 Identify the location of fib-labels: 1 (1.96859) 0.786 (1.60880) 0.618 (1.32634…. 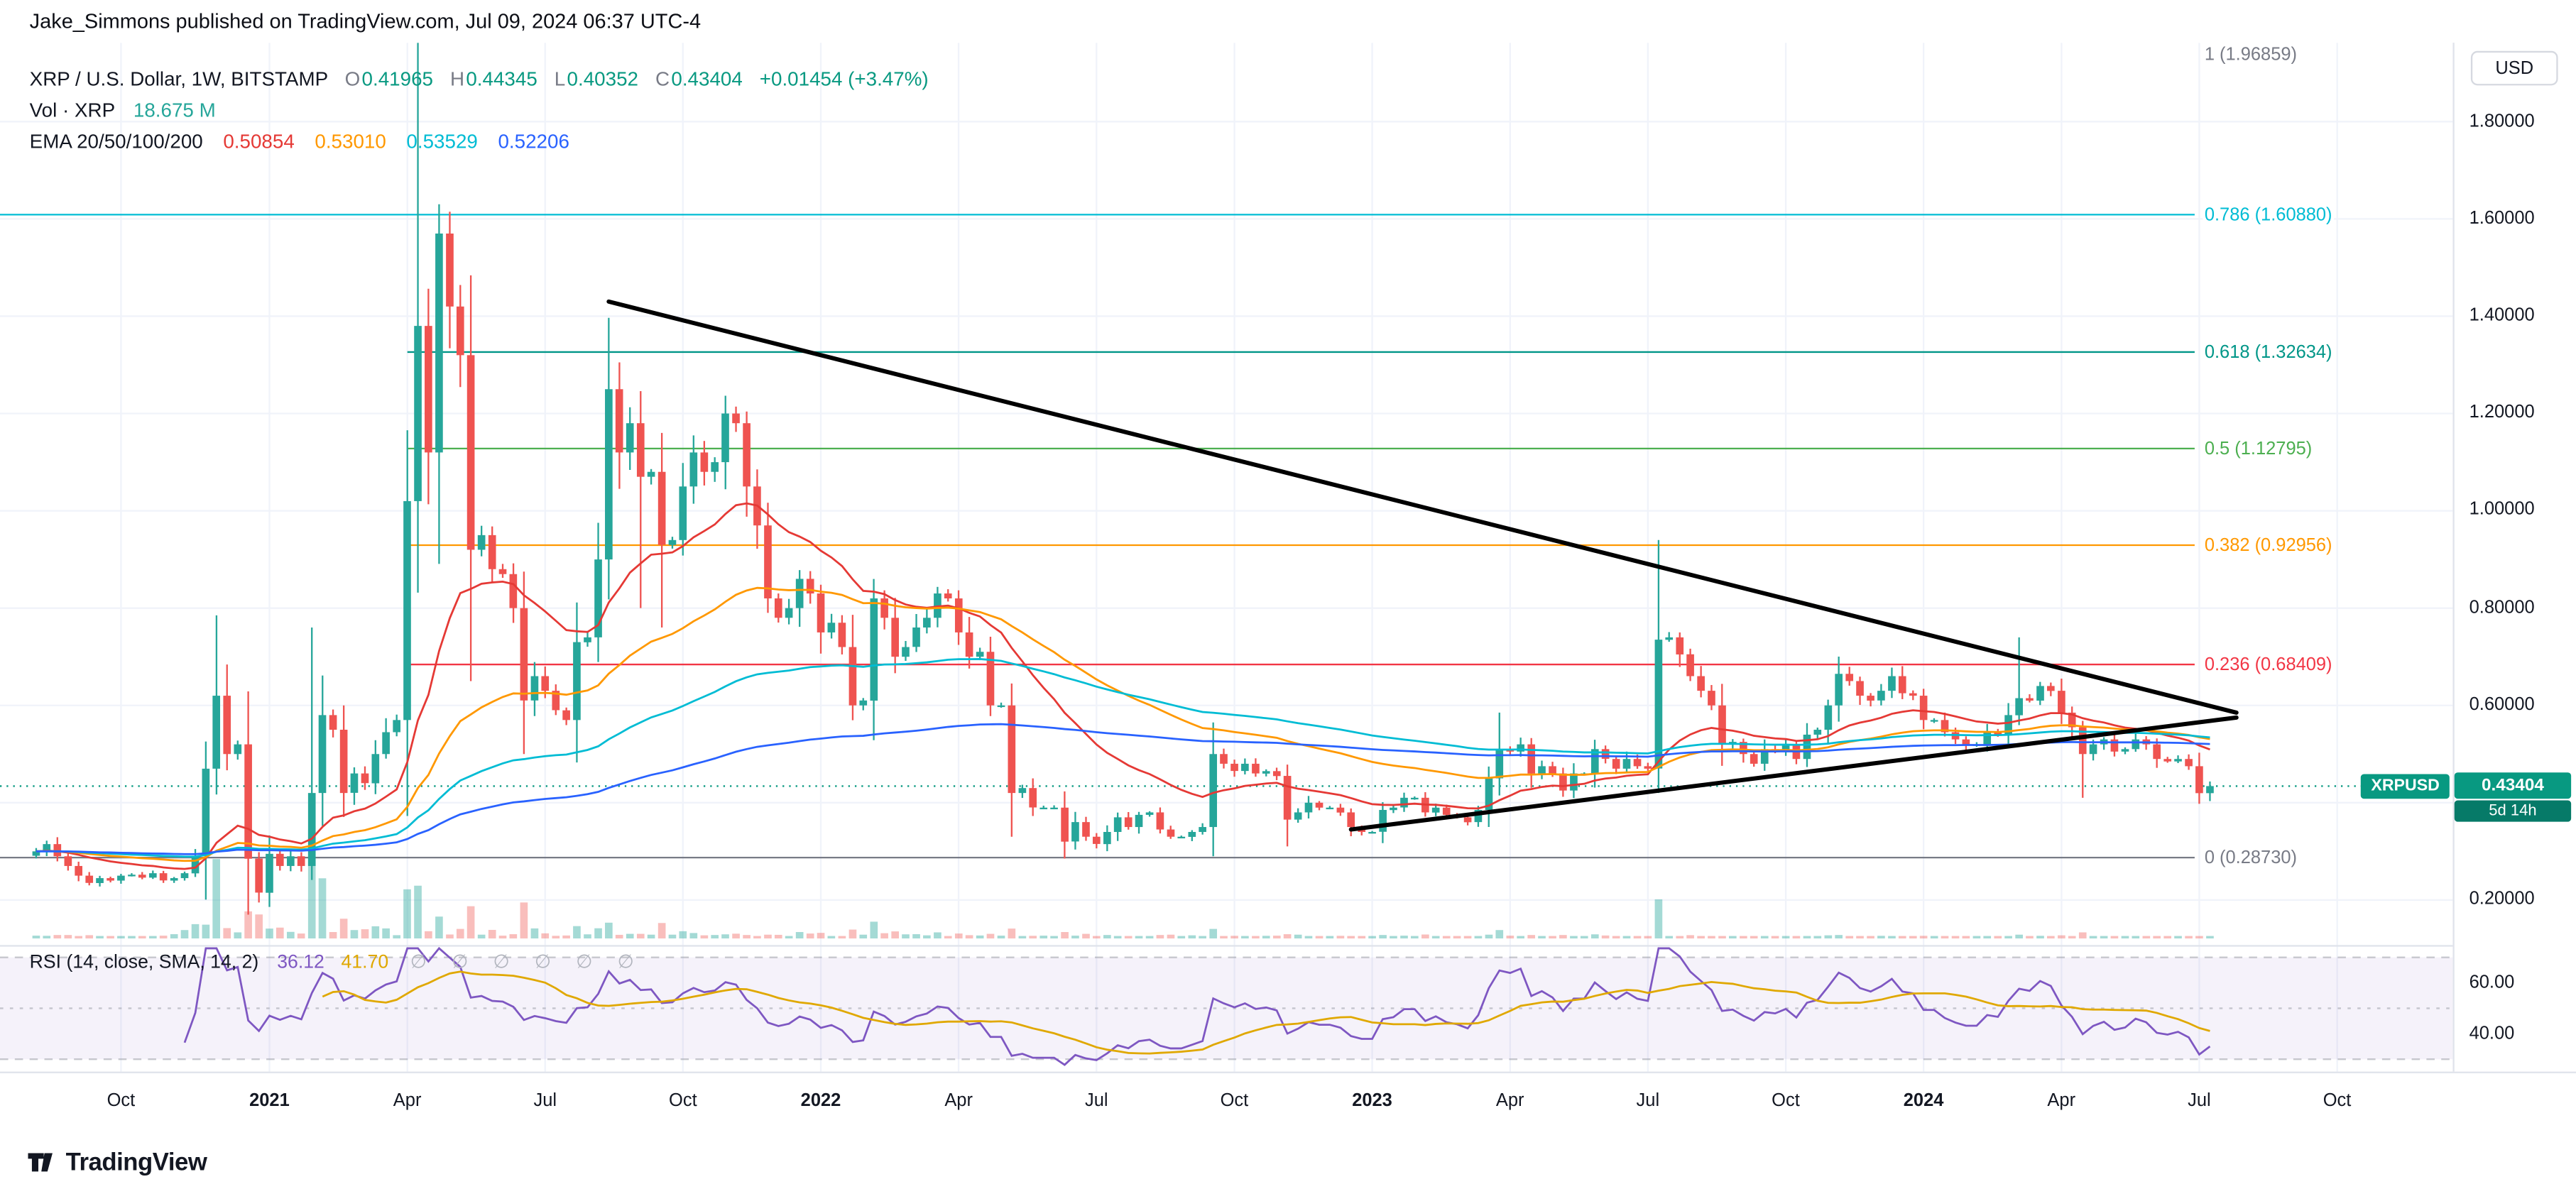
(2268, 457).